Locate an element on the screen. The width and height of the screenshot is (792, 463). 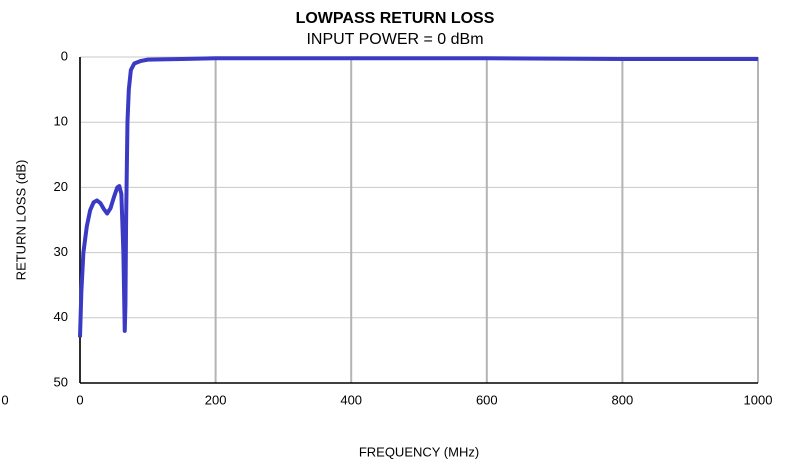
chart-subtitle: INPUT POWER = 0 dBm is located at coordinates (394, 39).